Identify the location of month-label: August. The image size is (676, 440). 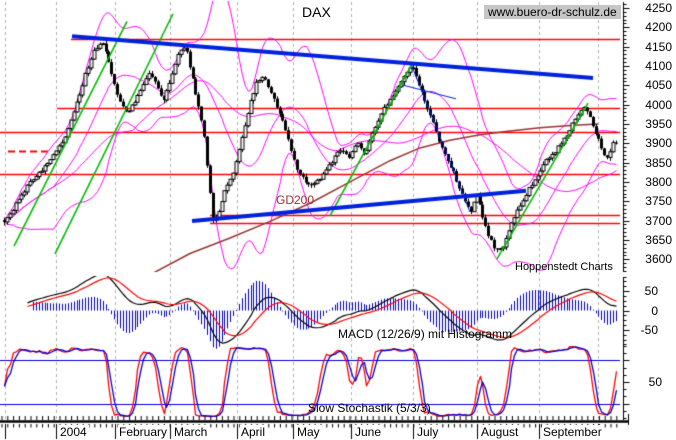
(500, 432).